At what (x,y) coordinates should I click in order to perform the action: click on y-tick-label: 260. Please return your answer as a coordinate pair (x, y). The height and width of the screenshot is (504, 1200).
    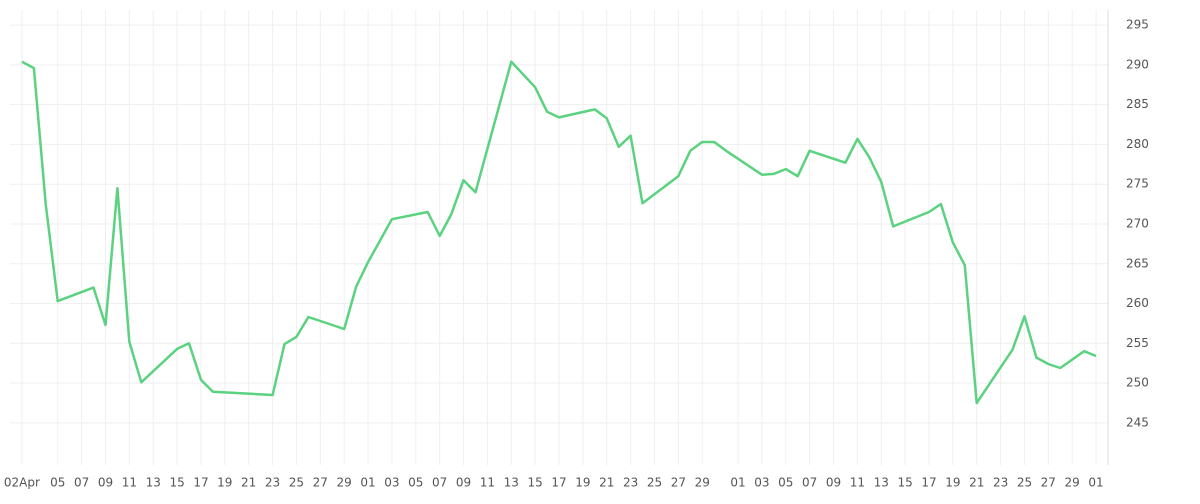
    Looking at the image, I should click on (1137, 303).